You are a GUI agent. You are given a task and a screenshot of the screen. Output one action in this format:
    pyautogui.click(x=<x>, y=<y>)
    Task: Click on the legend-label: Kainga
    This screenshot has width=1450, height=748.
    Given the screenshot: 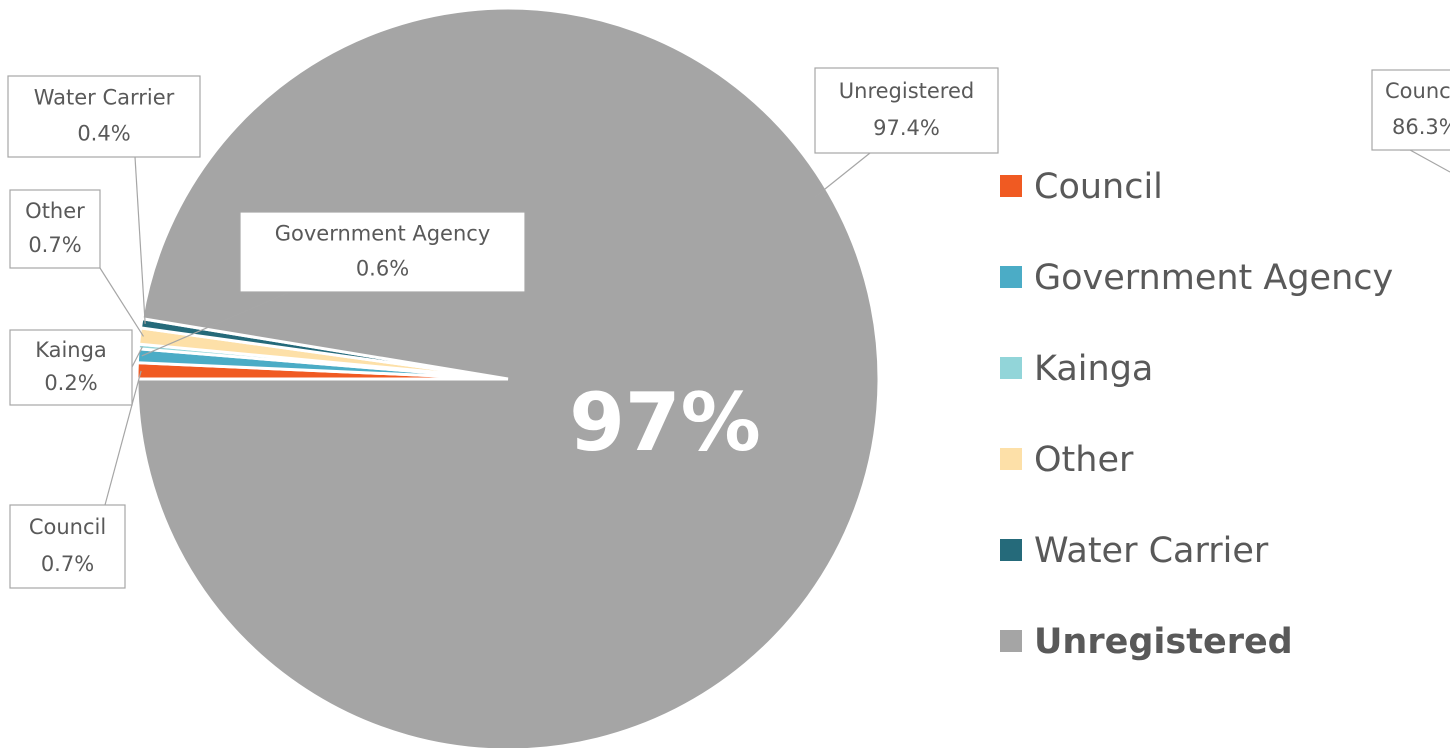 What is the action you would take?
    pyautogui.click(x=1093, y=369)
    